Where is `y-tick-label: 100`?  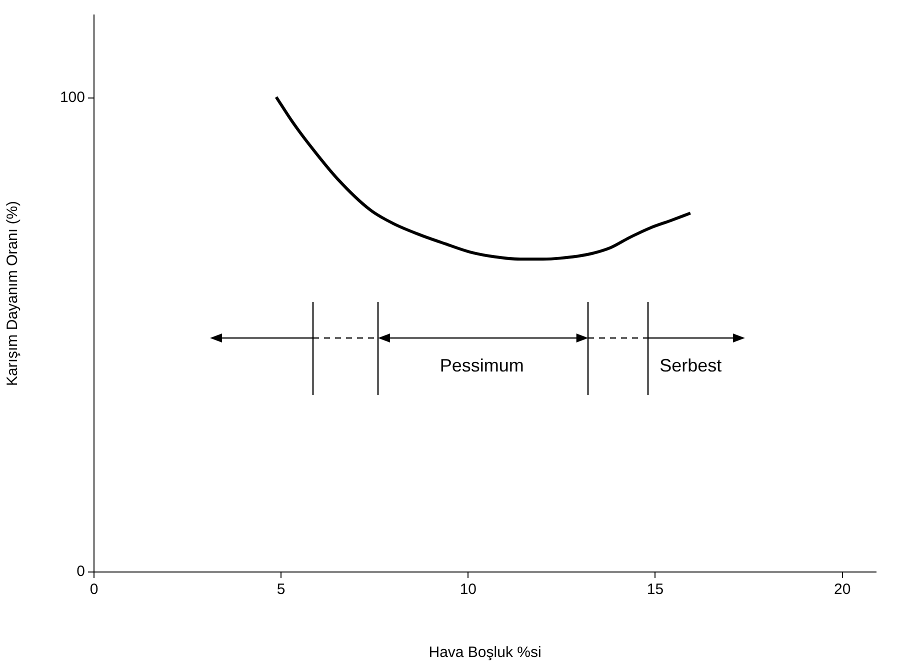 y-tick-label: 100 is located at coordinates (72, 97).